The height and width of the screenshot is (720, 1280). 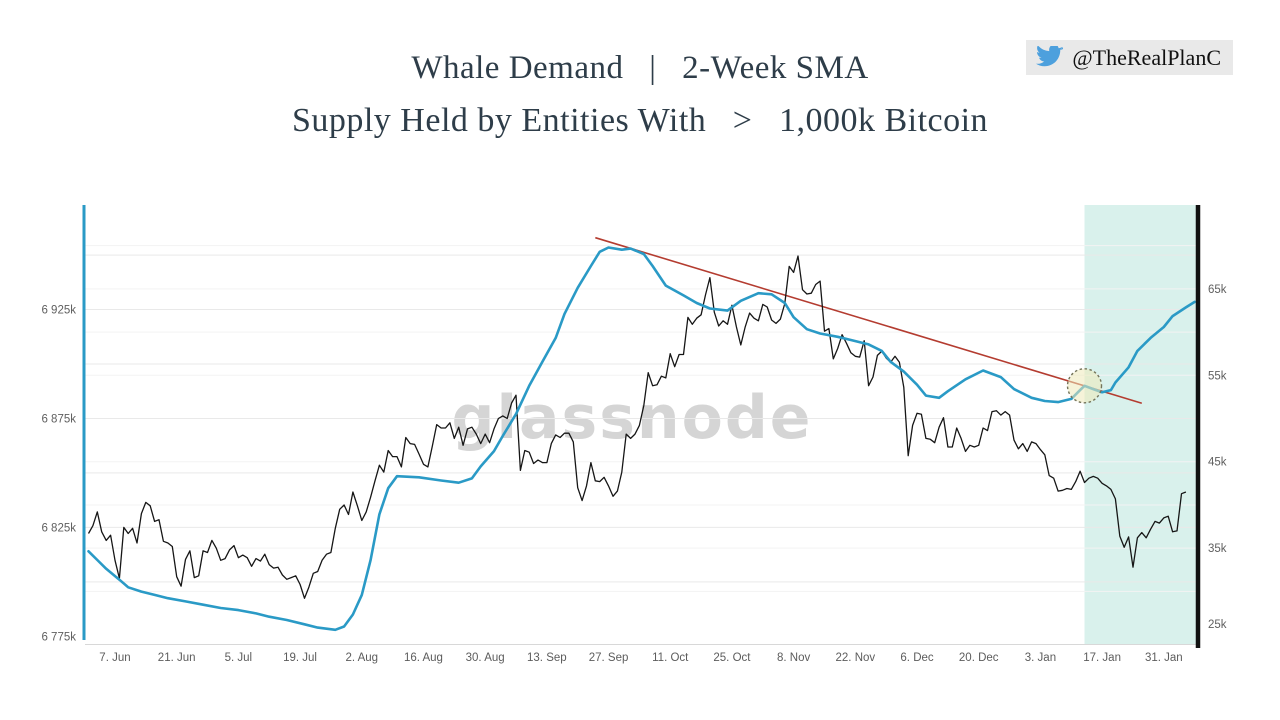 What do you see at coordinates (58, 419) in the screenshot?
I see `left-axis-tick-label: 6 875k` at bounding box center [58, 419].